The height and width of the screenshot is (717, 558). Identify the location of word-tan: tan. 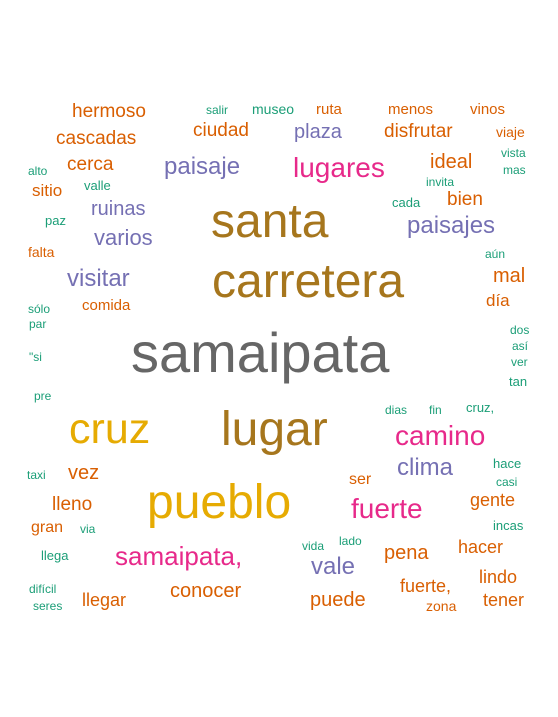
(518, 381).